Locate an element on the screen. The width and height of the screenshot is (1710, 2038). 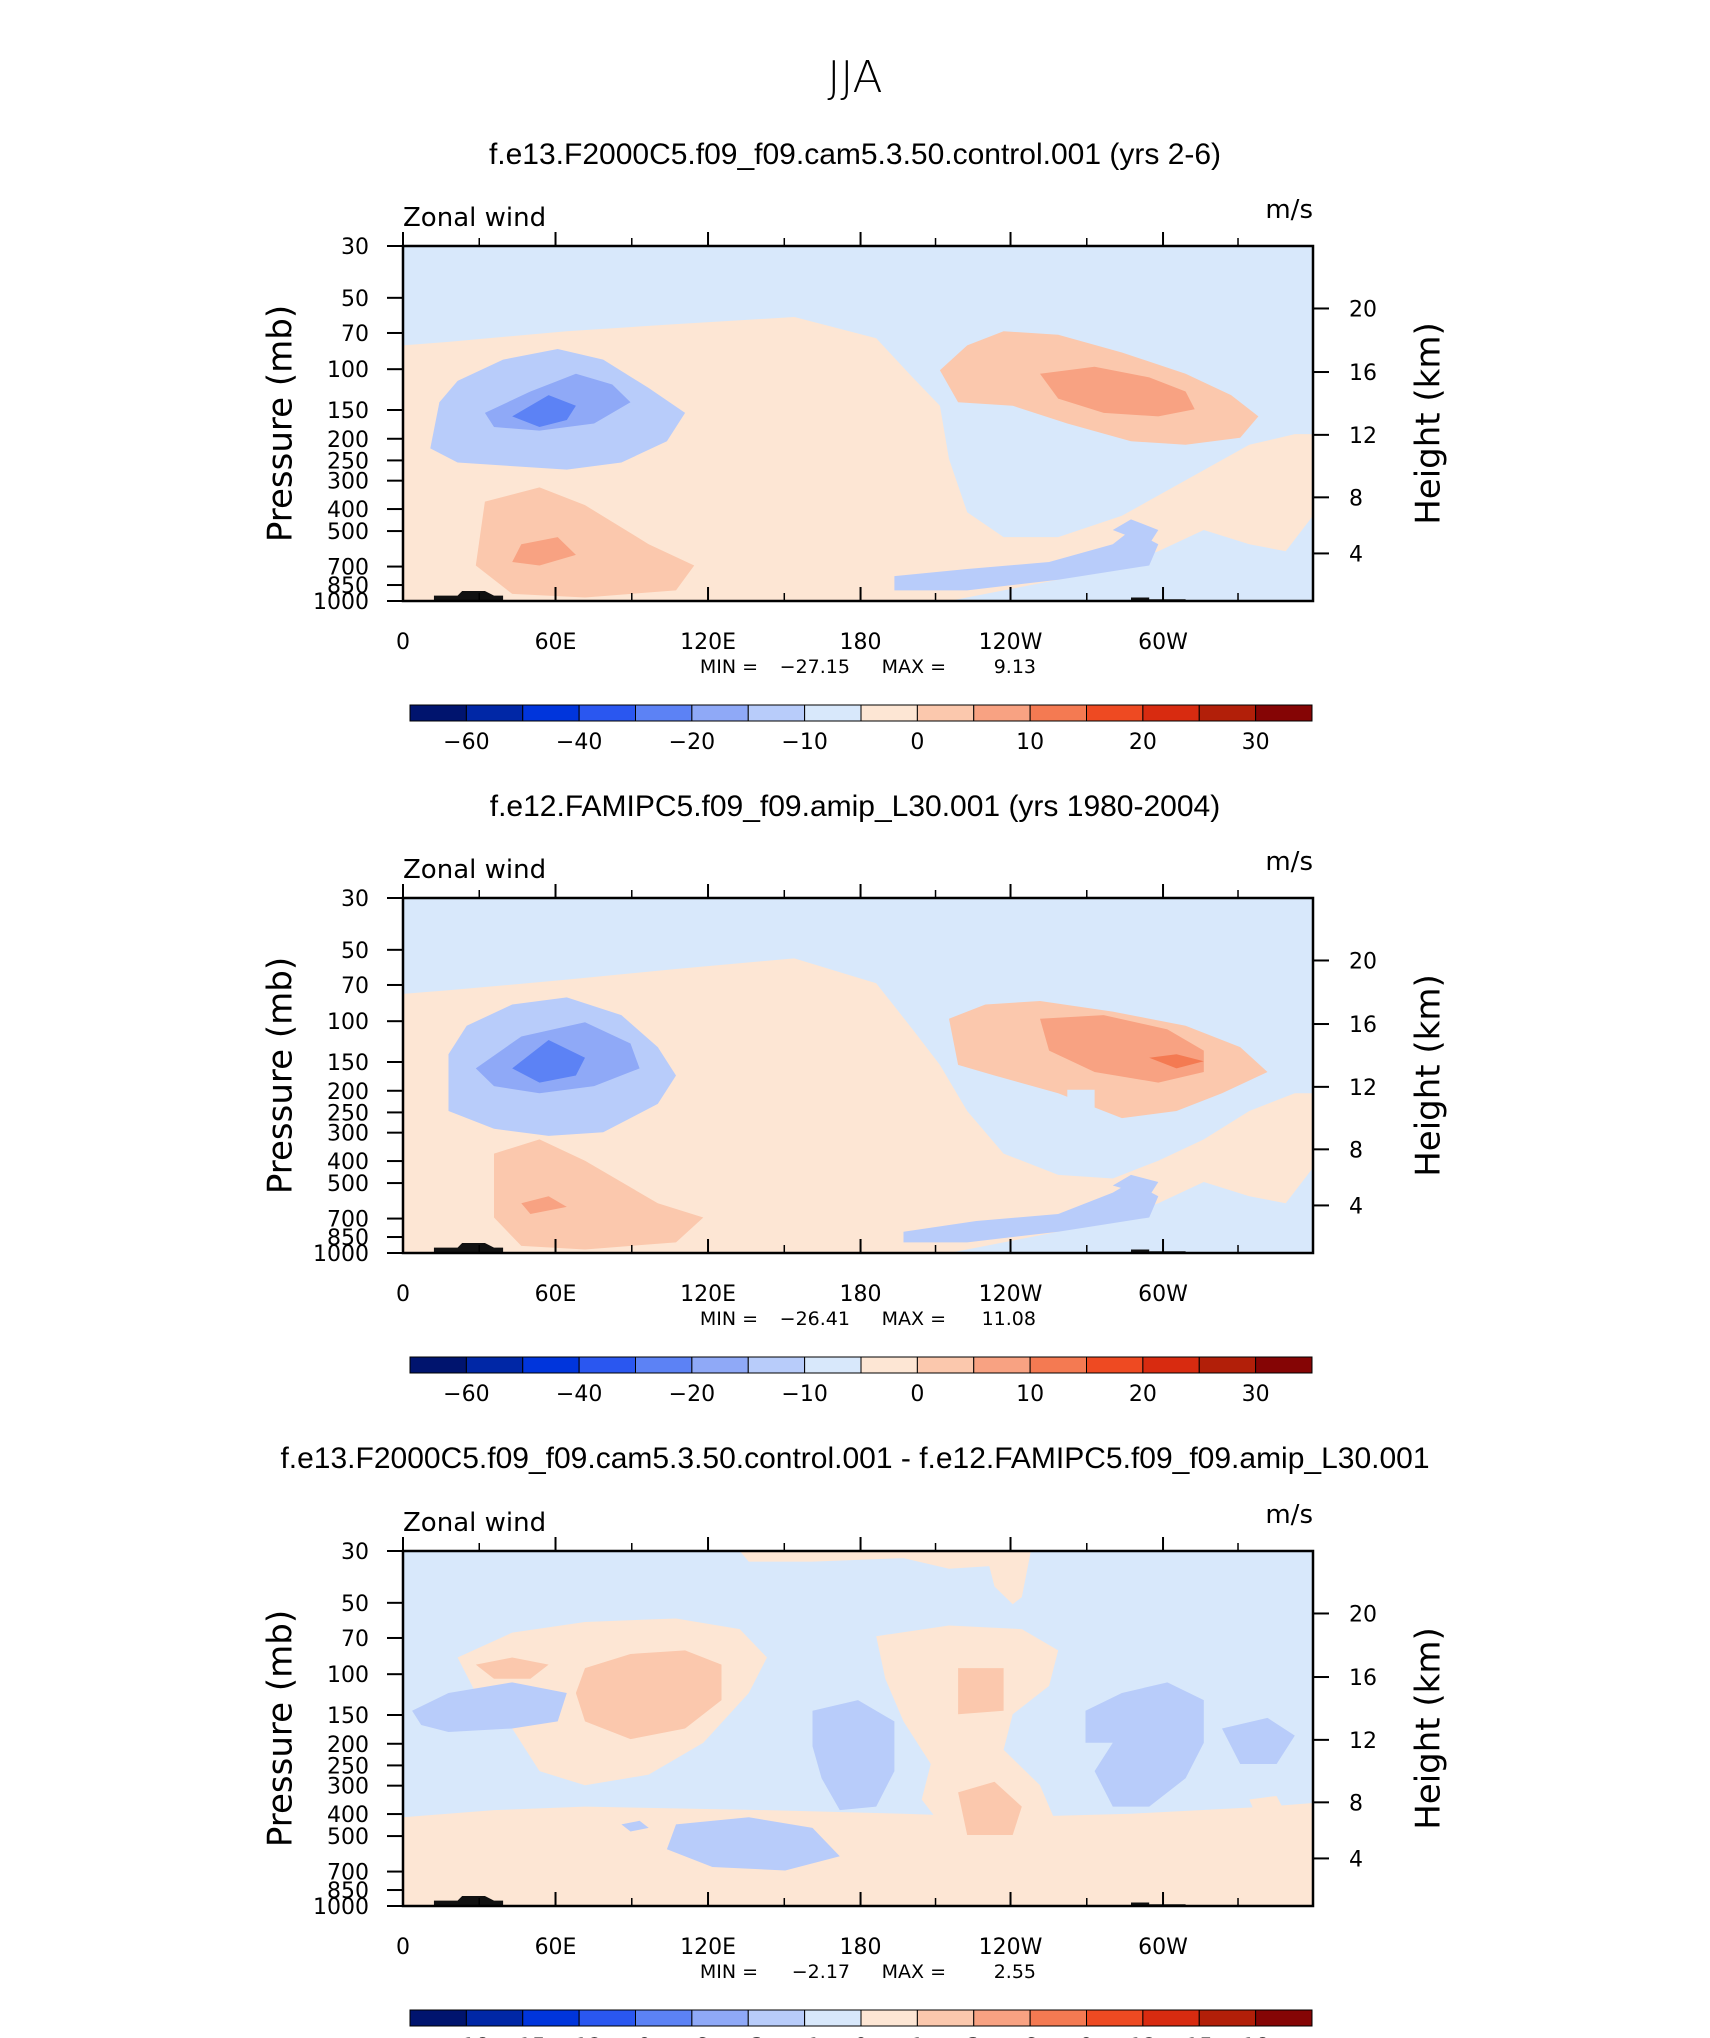
y2-tick-label: 16 is located at coordinates (1363, 373).